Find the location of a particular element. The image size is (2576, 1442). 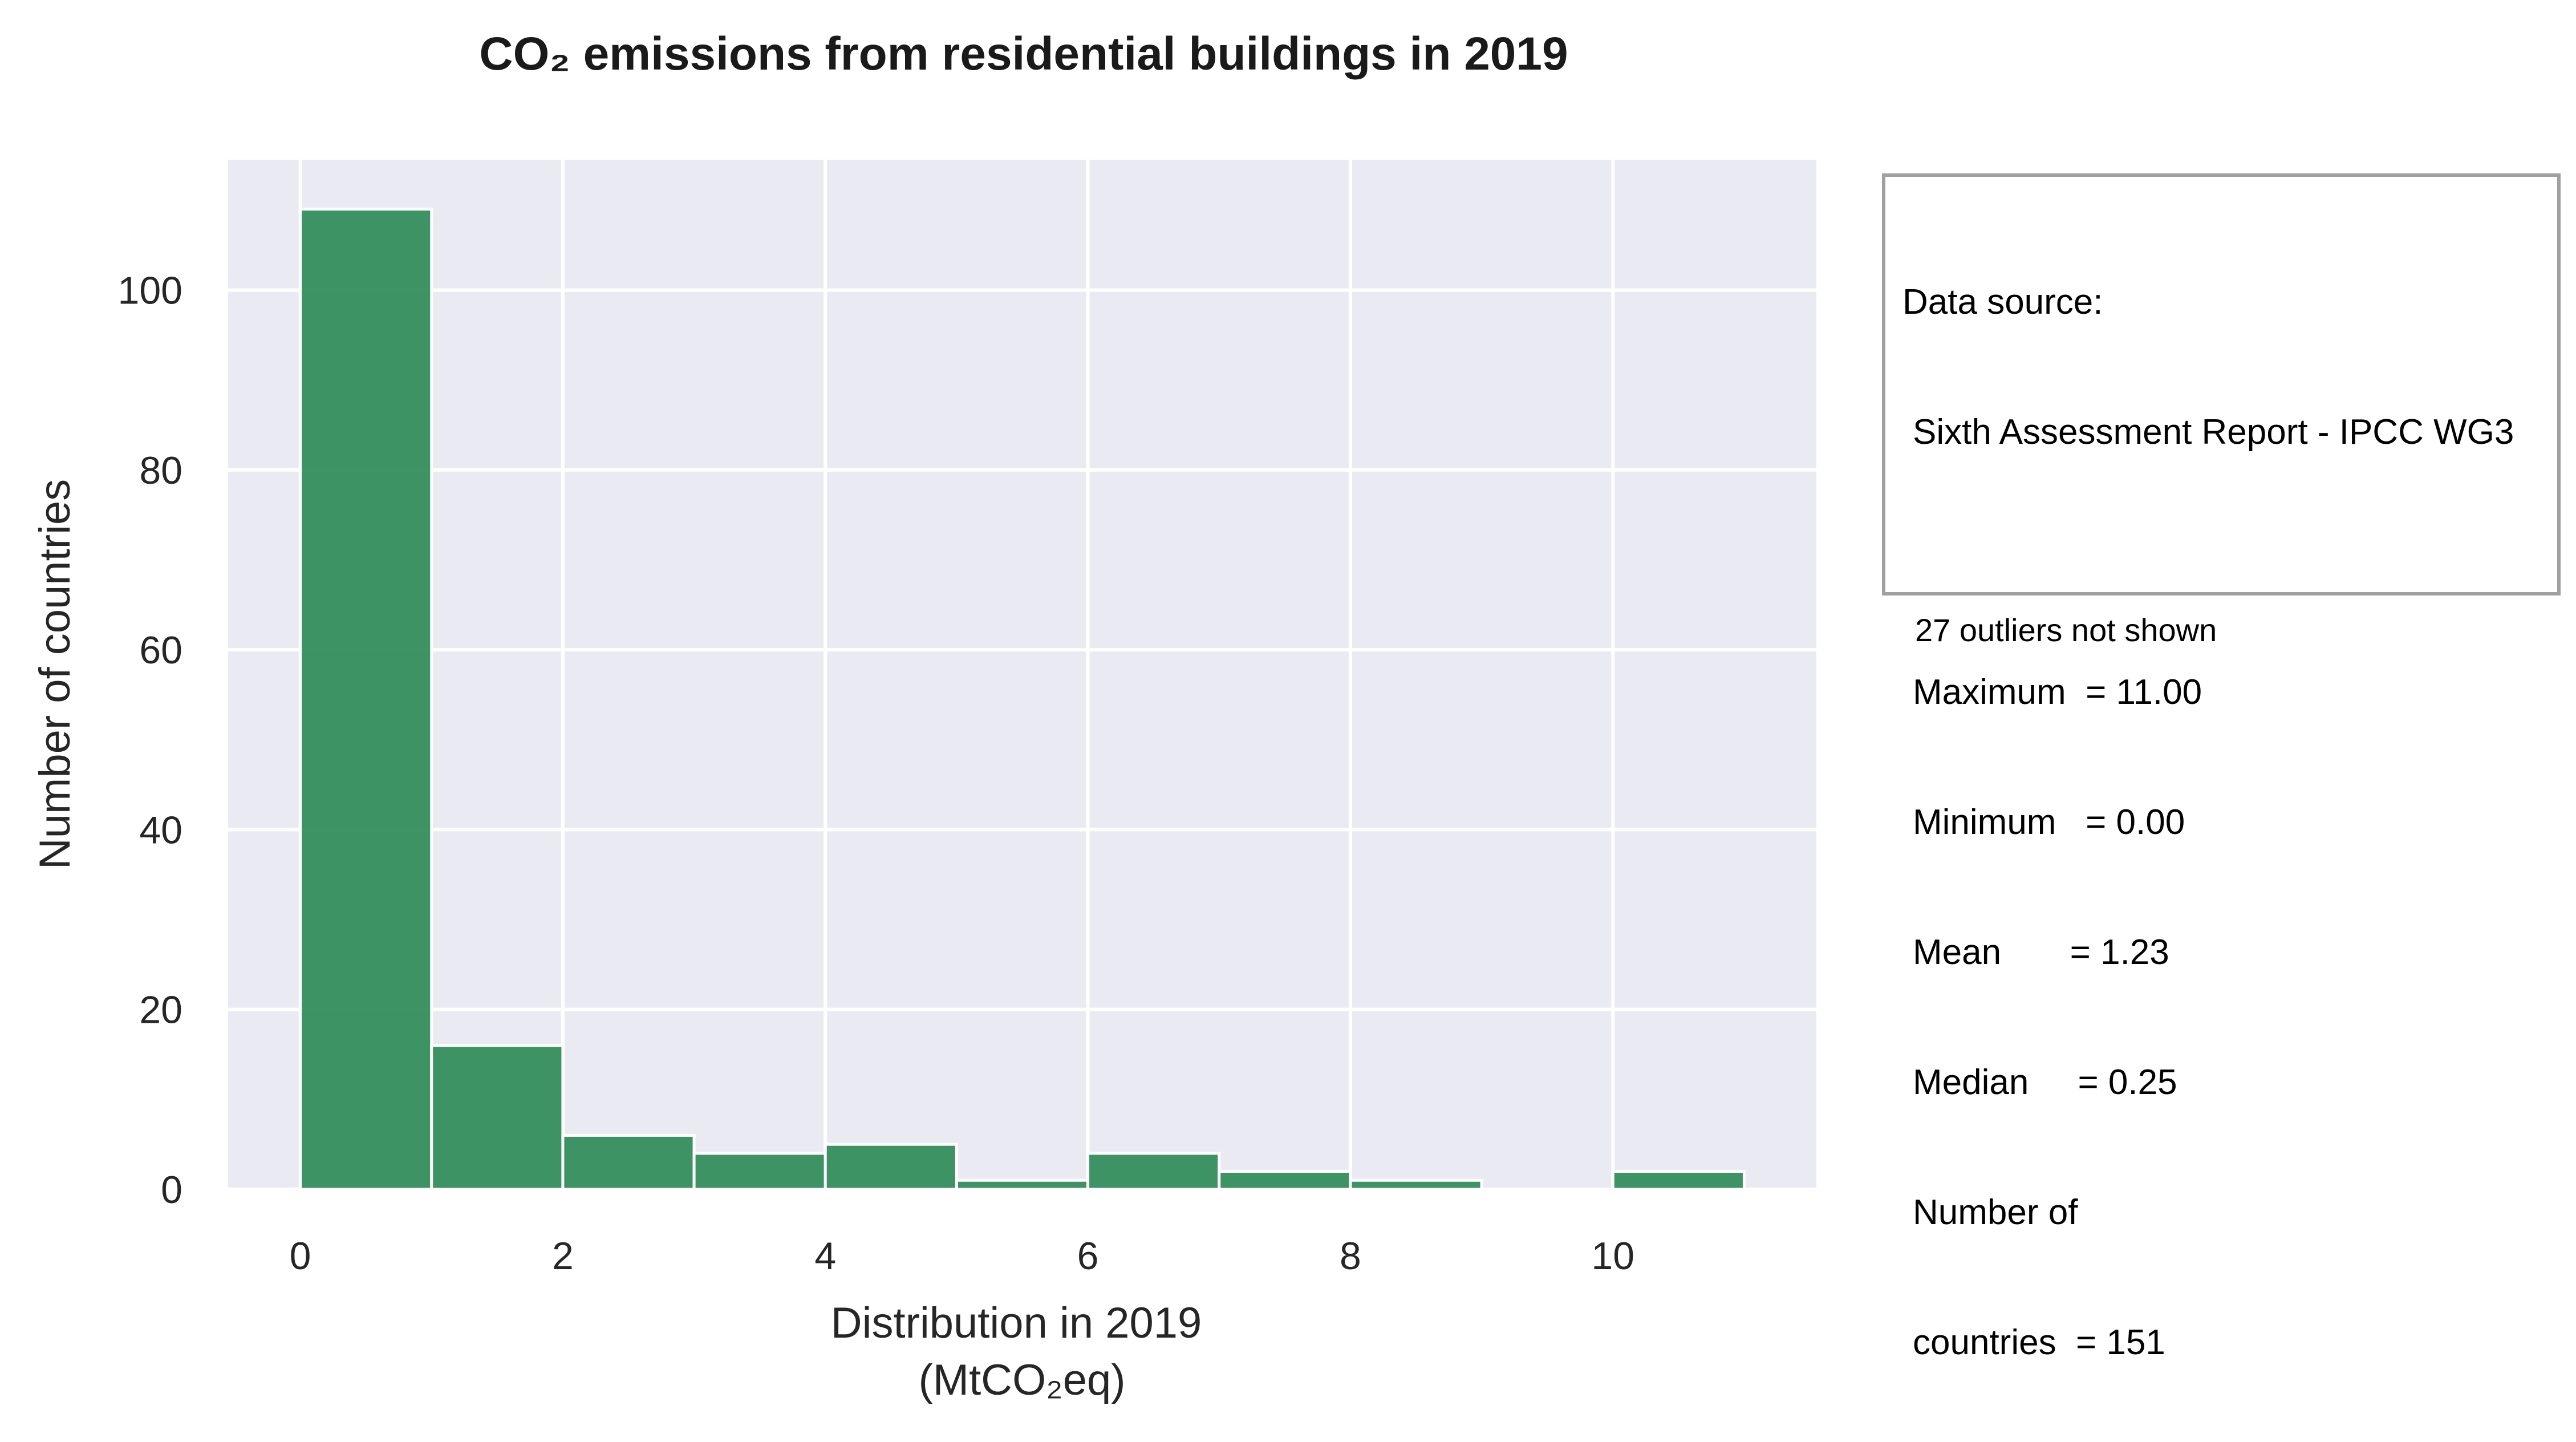

x-tick-label: 4 is located at coordinates (825, 1256).